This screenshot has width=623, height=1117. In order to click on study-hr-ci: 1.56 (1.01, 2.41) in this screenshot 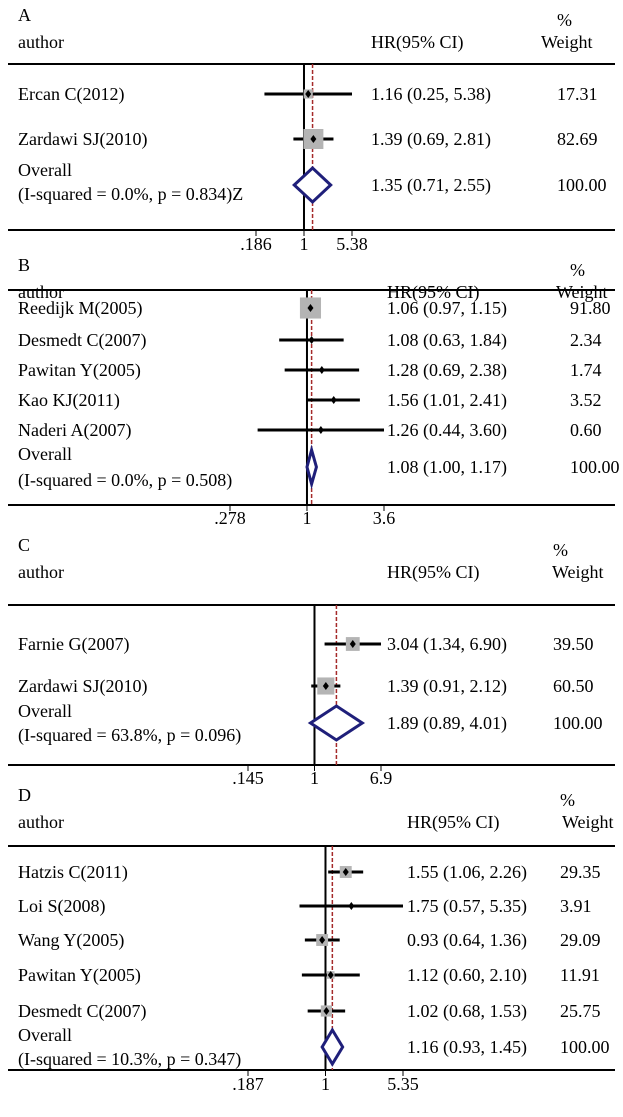, I will do `click(447, 400)`.